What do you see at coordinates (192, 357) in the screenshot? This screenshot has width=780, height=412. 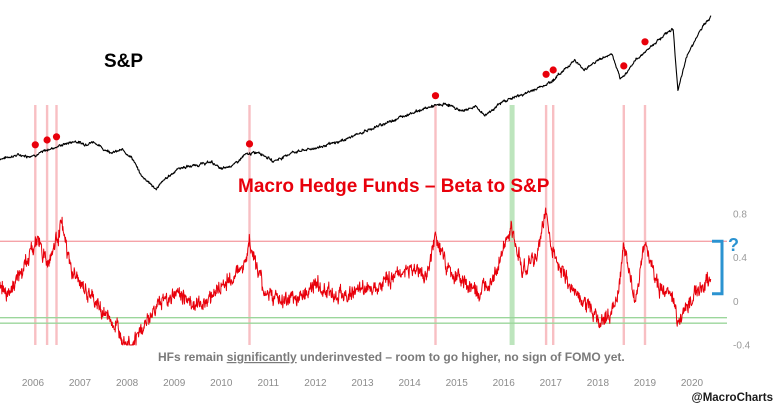 I see `caption-part-1: HFs remain` at bounding box center [192, 357].